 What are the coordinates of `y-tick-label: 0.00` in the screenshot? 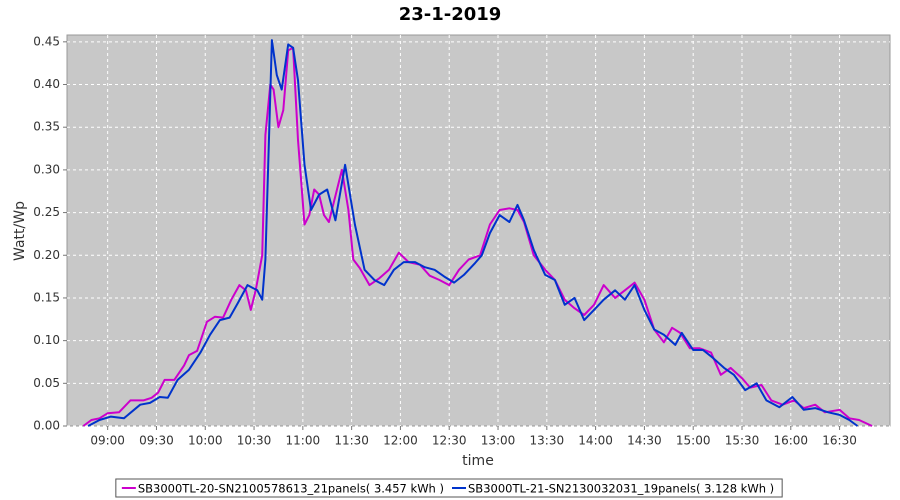 It's located at (46, 426).